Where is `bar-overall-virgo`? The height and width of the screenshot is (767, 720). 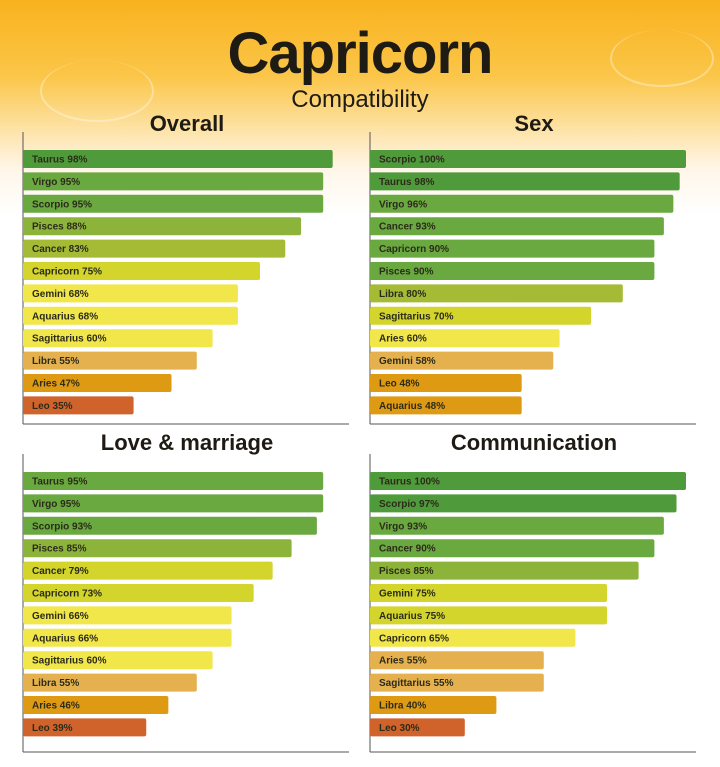
bar-overall-virgo is located at coordinates (173, 181).